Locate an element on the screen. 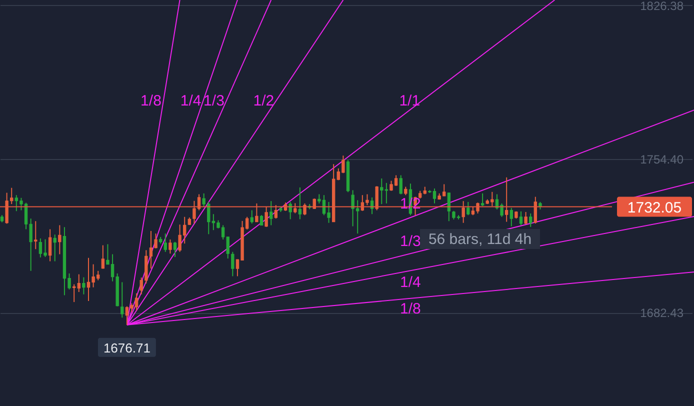 The width and height of the screenshot is (694, 406). series-label: 1/1 is located at coordinates (409, 101).